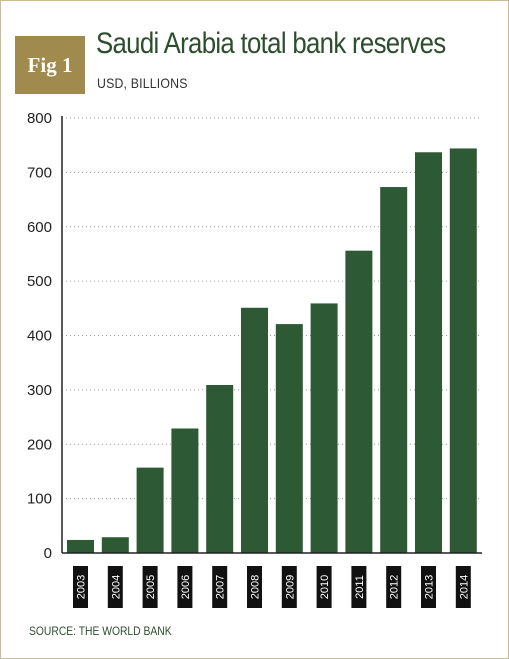 This screenshot has height=659, width=509. I want to click on x-tick-label: 2014, so click(464, 587).